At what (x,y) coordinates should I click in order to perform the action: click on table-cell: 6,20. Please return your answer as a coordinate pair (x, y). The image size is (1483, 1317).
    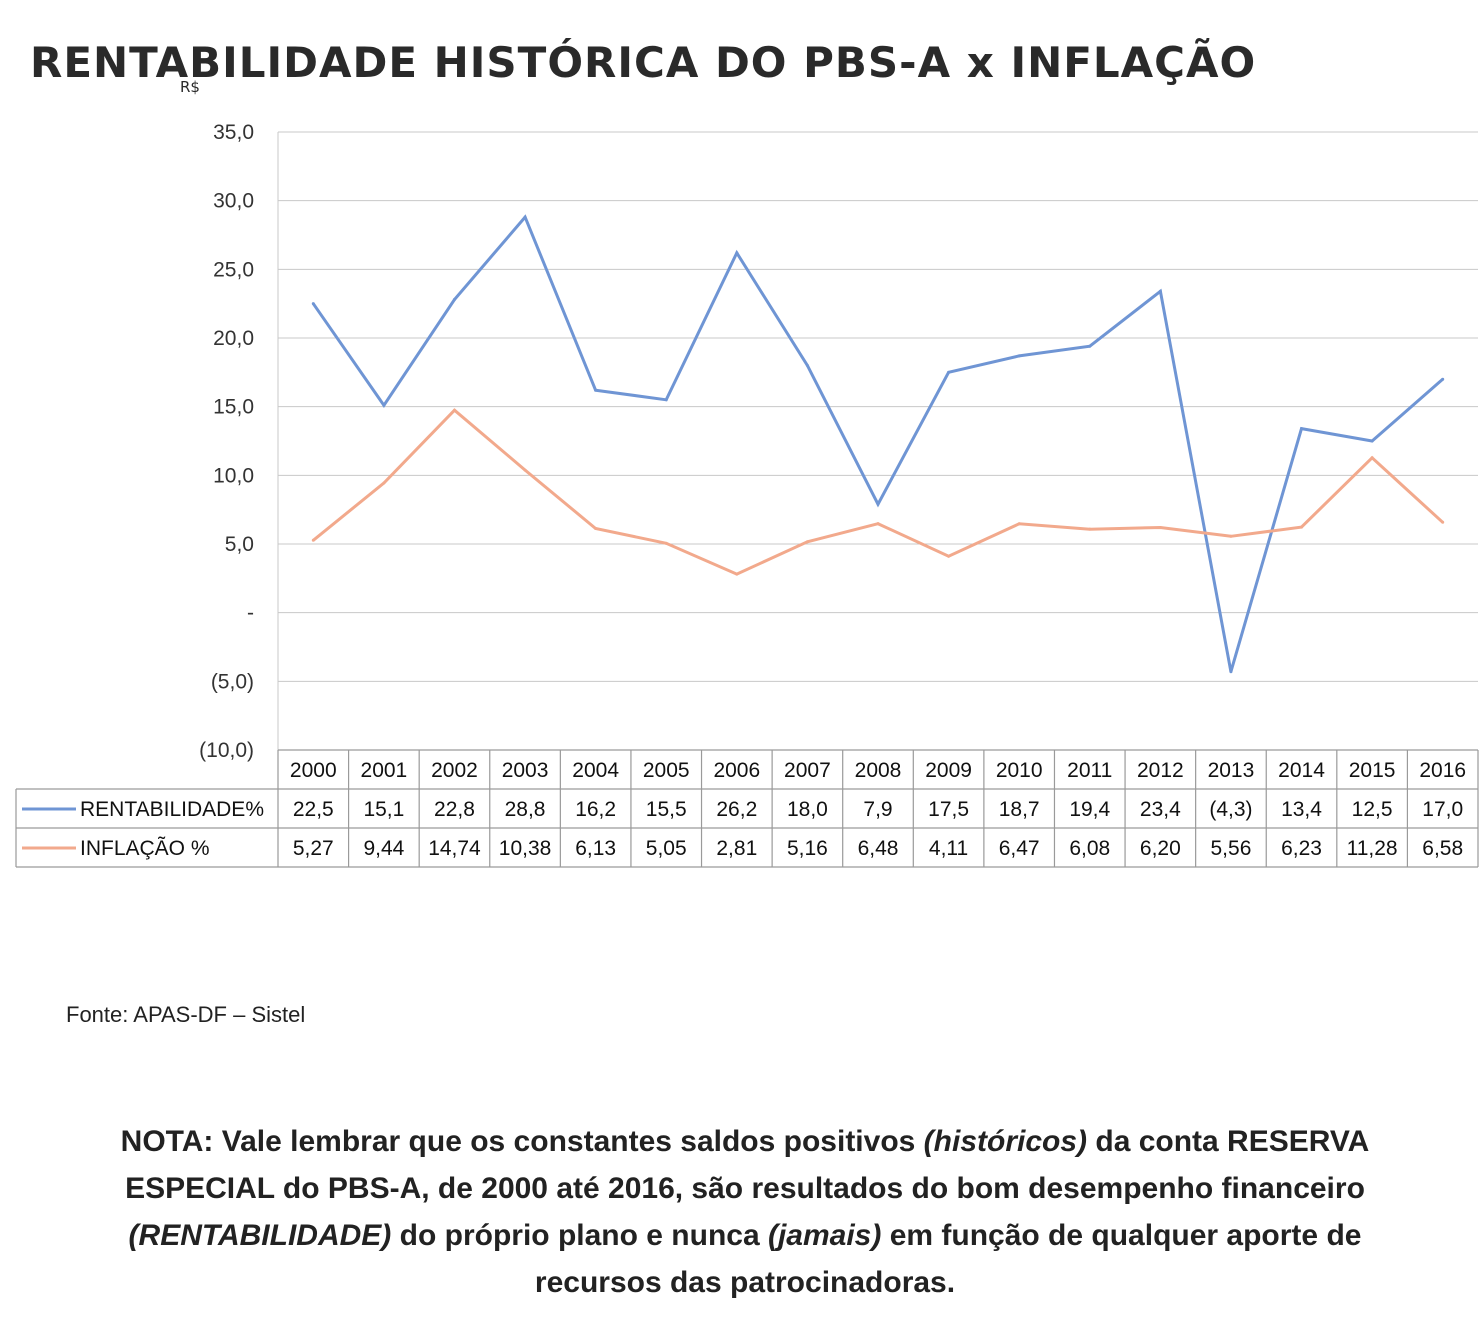
    Looking at the image, I should click on (1160, 848).